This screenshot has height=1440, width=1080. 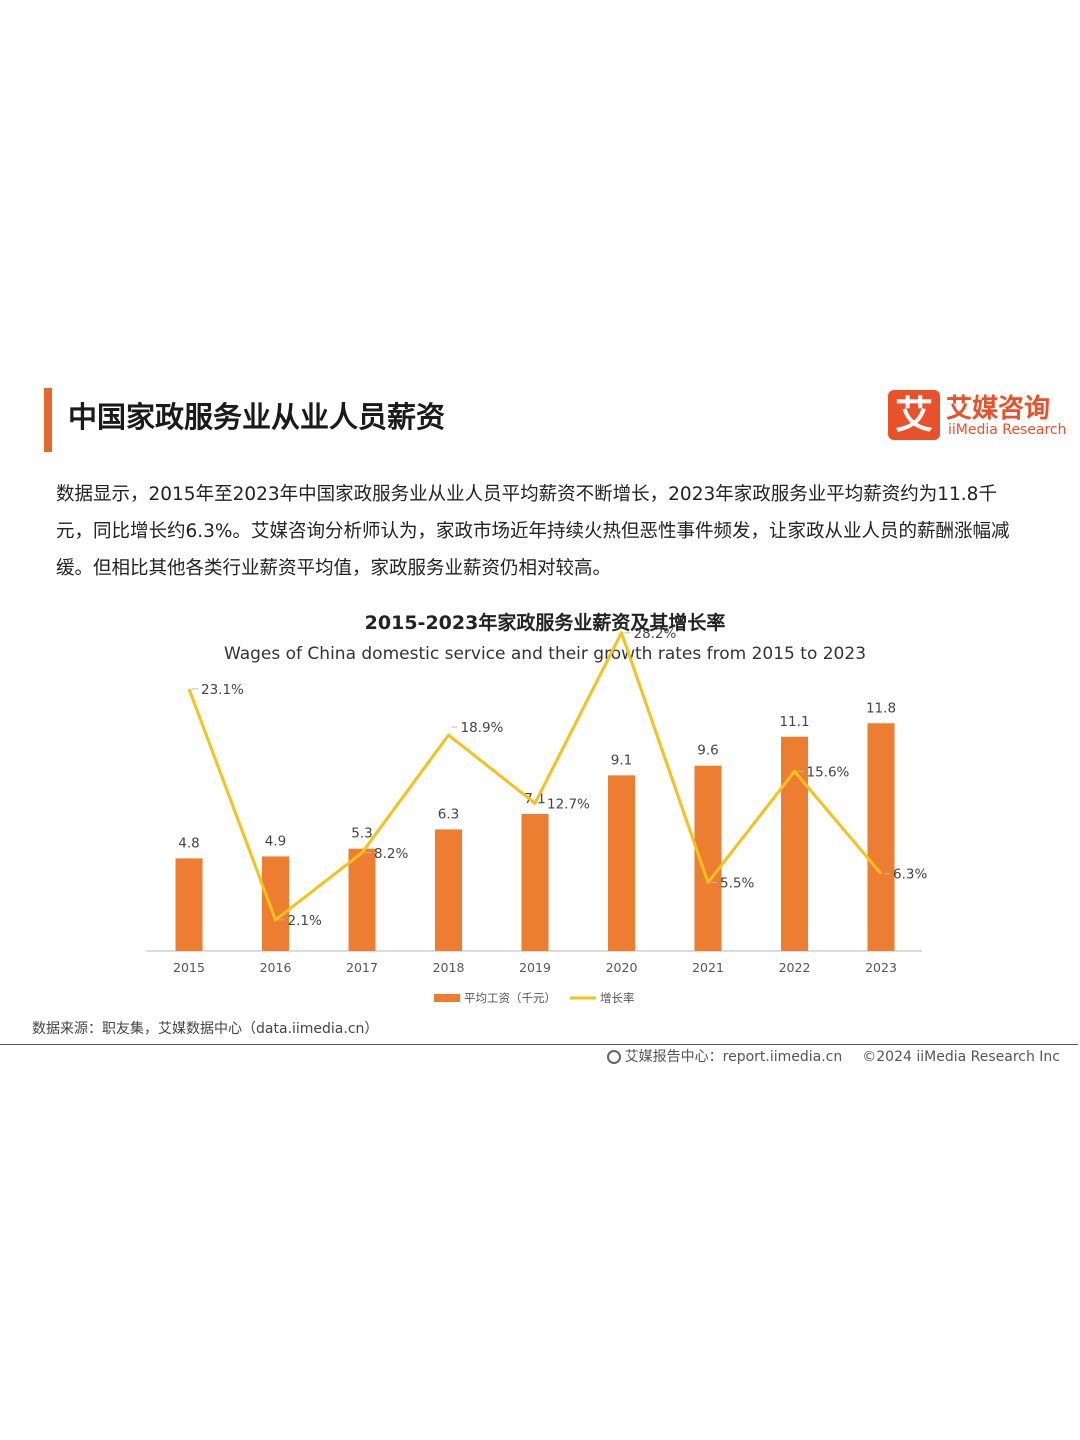 What do you see at coordinates (707, 751) in the screenshot?
I see `bar-label-2021: 9.6` at bounding box center [707, 751].